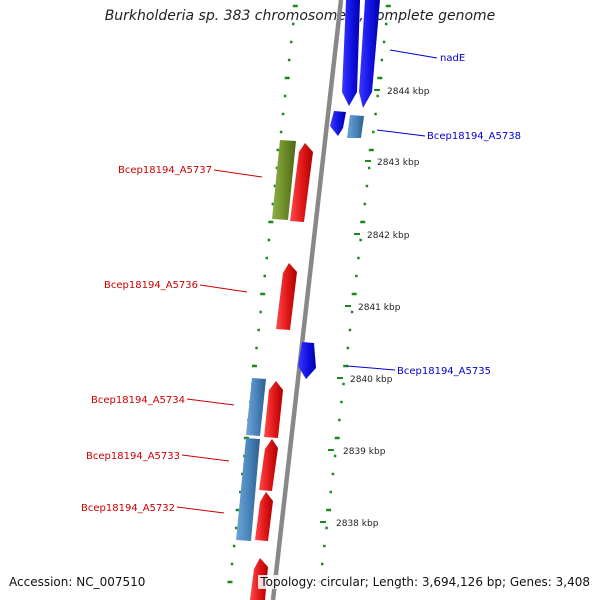 The image size is (600, 600). I want to click on scale-label-2841: 2841 kbp, so click(379, 308).